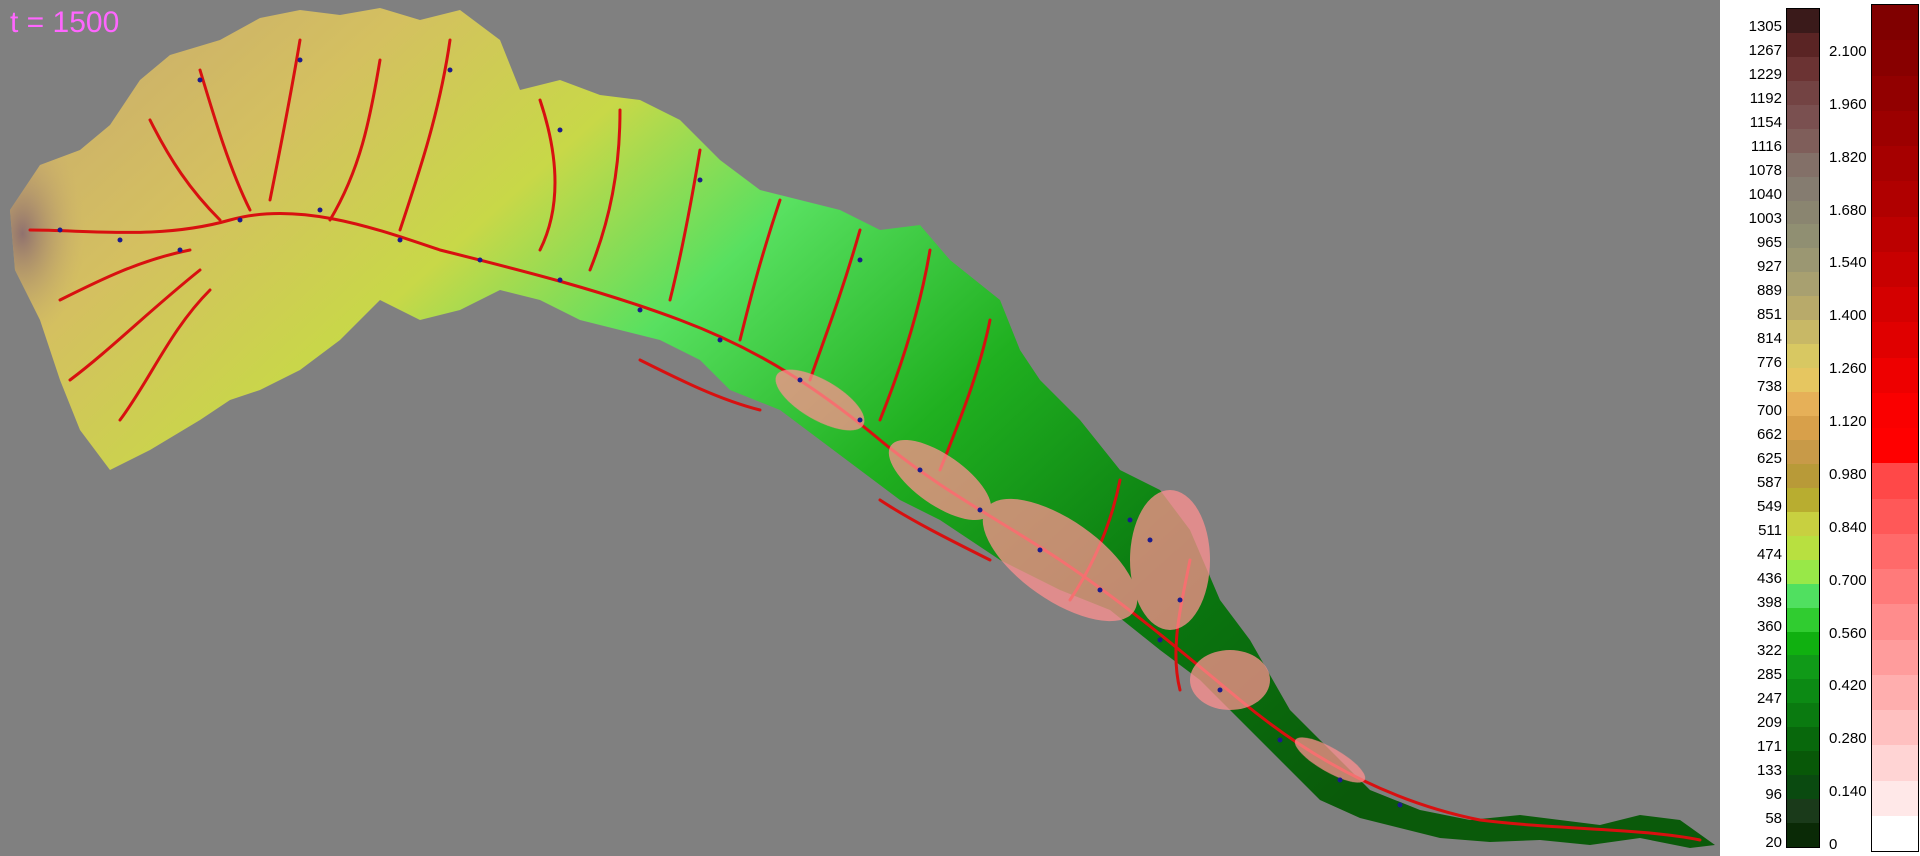 The image size is (1920, 856). I want to click on elevation-label: 474, so click(1769, 554).